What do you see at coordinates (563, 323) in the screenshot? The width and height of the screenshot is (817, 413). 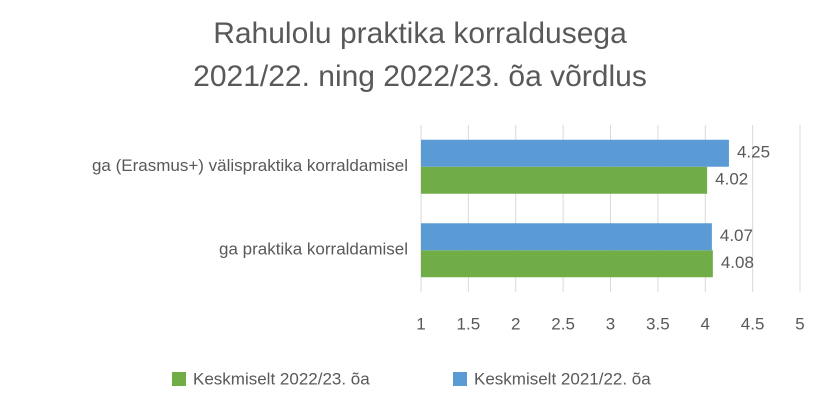 I see `x-tick-label: 2.5` at bounding box center [563, 323].